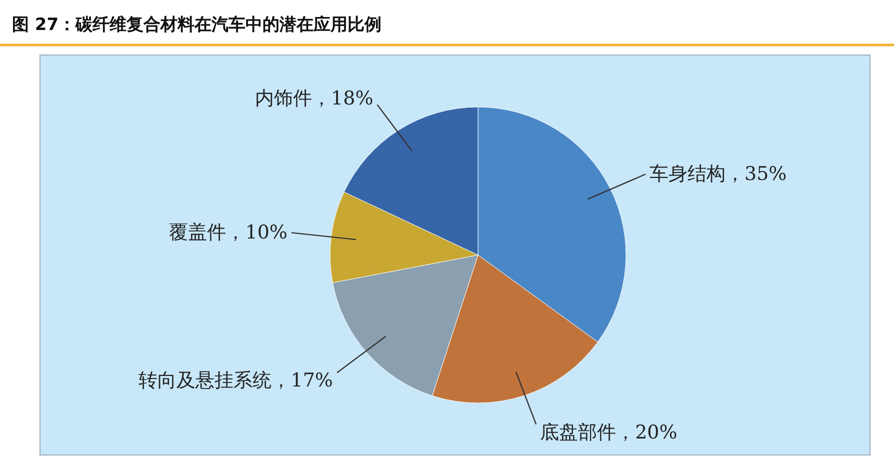  I want to click on slice-label: 车身结构，35%, so click(718, 174).